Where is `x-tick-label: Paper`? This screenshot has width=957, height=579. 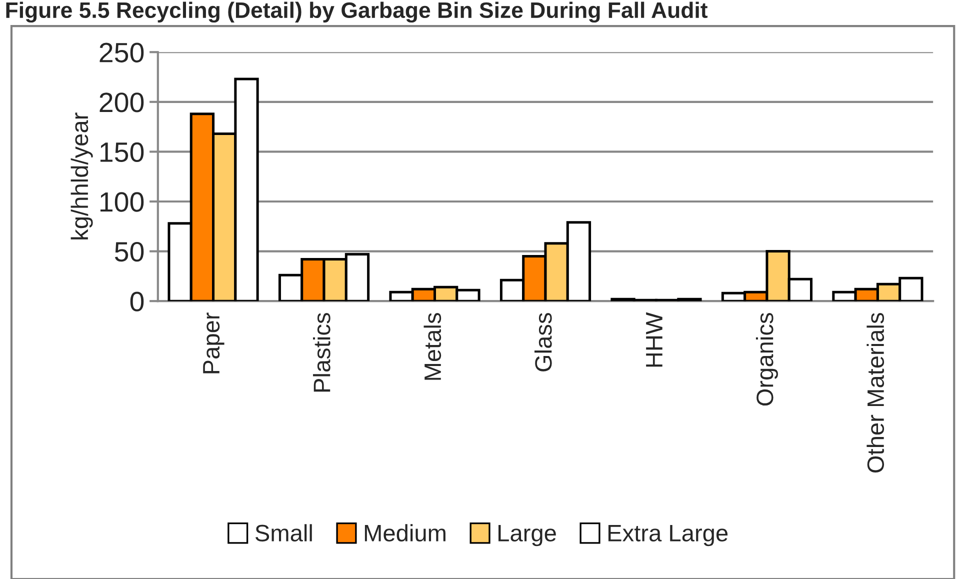
x-tick-label: Paper is located at coordinates (213, 343).